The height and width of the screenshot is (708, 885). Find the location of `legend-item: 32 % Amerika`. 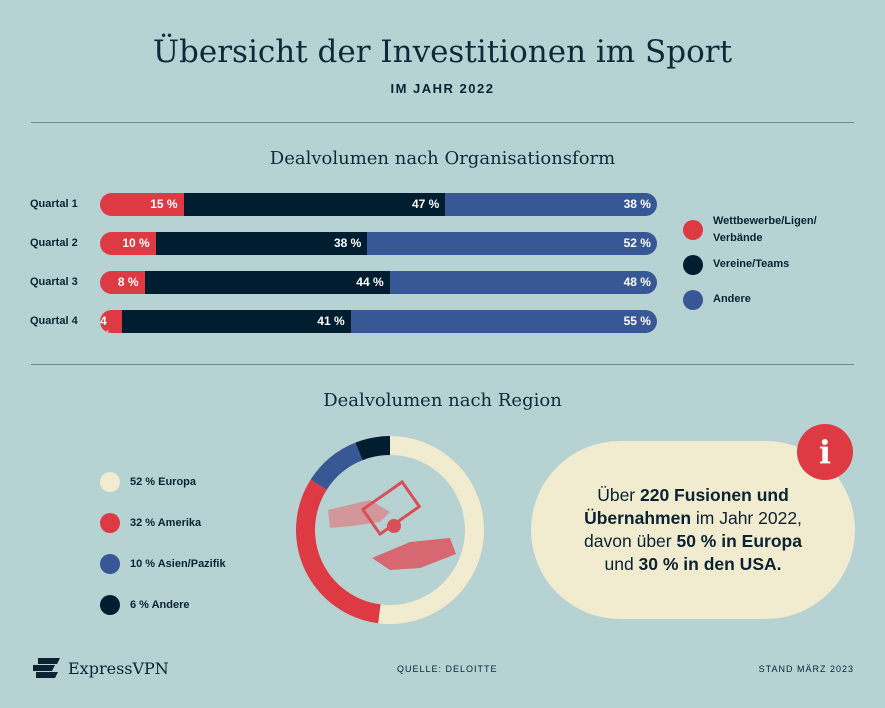

legend-item: 32 % Amerika is located at coordinates (163, 522).